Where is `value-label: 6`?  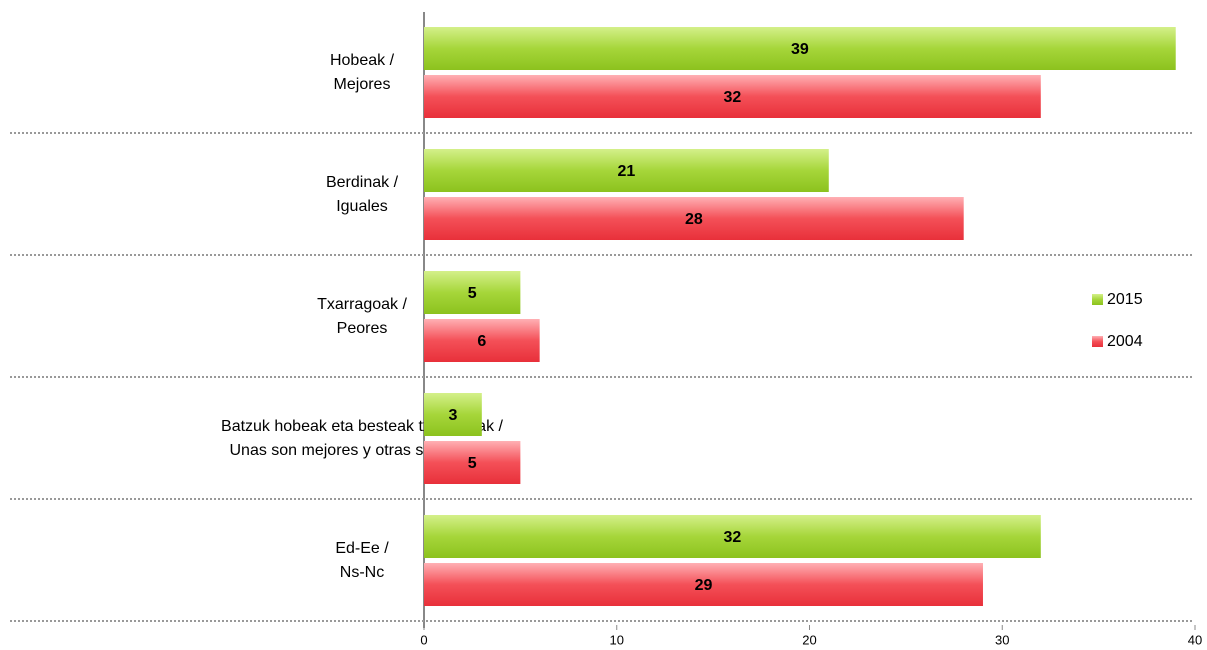
value-label: 6 is located at coordinates (481, 341).